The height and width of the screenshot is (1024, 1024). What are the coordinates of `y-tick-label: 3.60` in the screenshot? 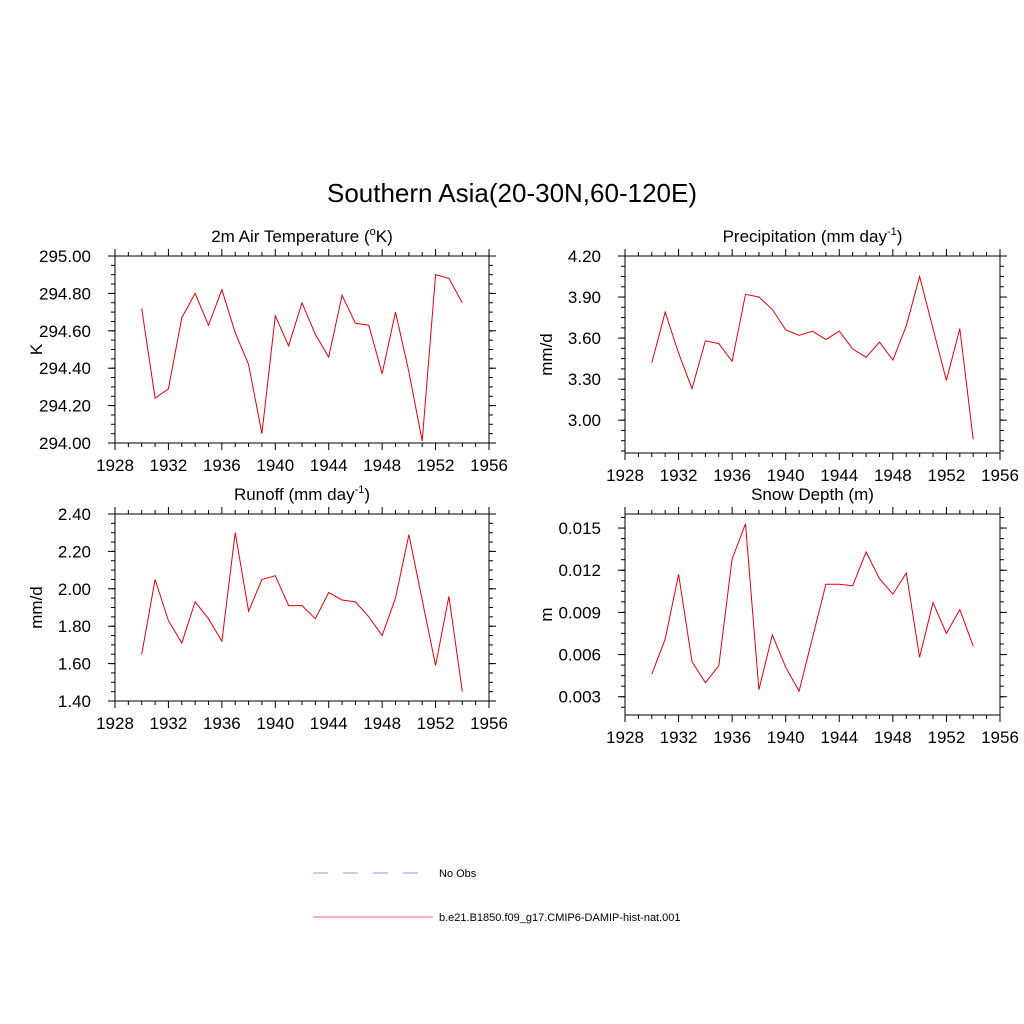 It's located at (584, 338).